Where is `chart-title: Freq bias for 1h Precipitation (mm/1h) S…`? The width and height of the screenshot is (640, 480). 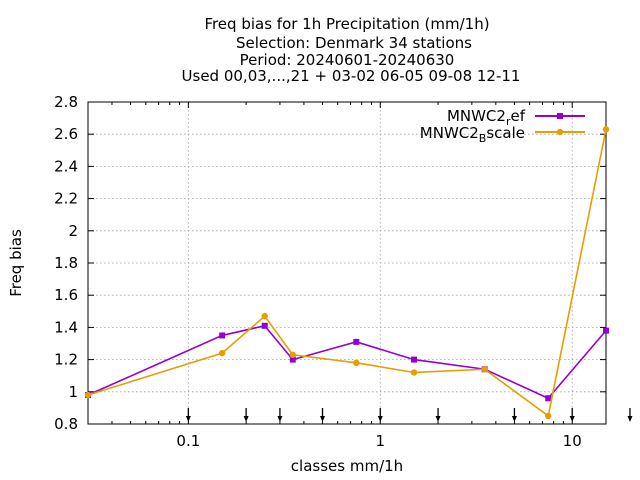 chart-title: Freq bias for 1h Precipitation (mm/1h) S… is located at coordinates (351, 50).